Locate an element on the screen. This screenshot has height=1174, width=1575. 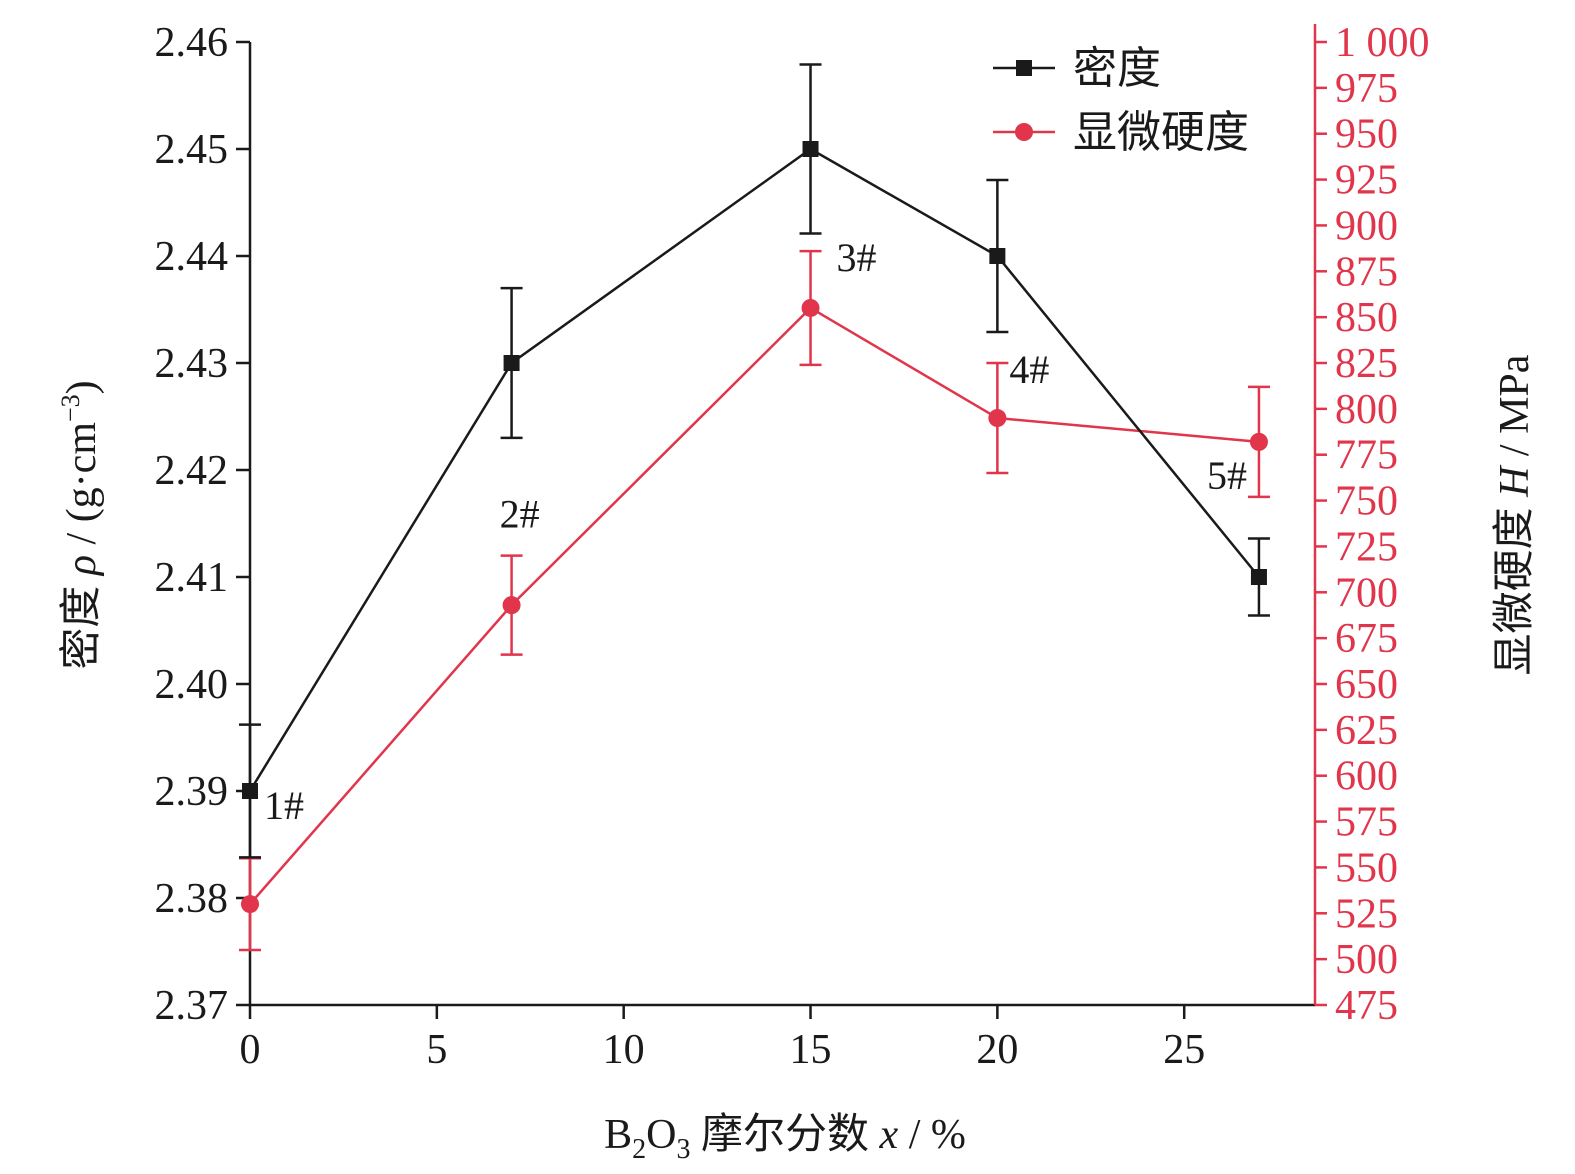
left-tick-label: 2.45 is located at coordinates (192, 150).